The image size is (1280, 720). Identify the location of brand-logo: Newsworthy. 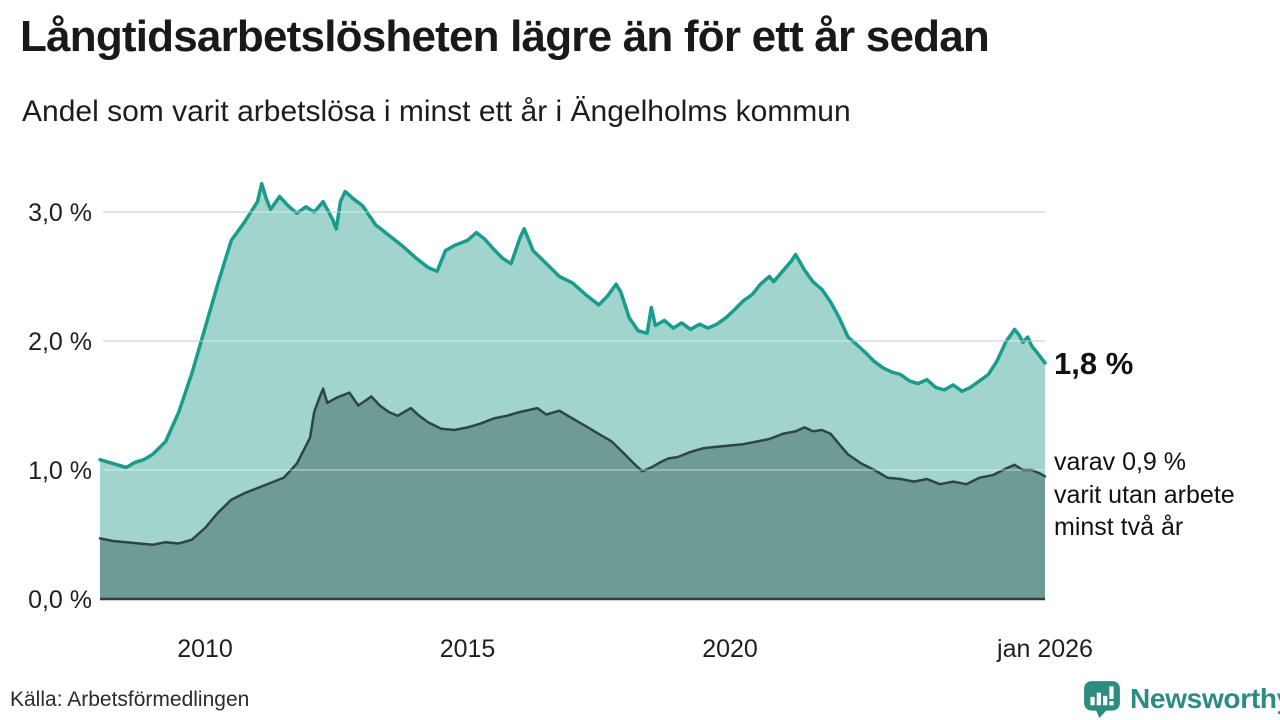
(1181, 699).